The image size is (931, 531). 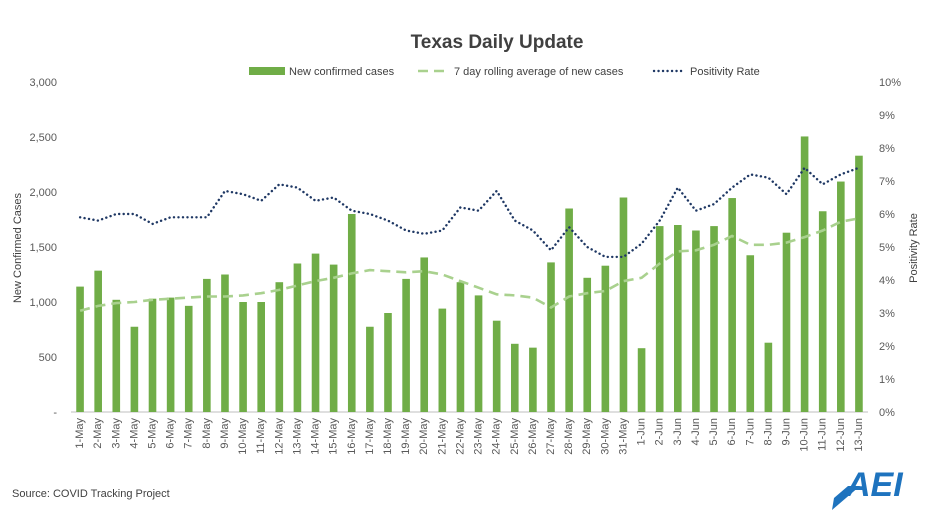 What do you see at coordinates (352, 436) in the screenshot?
I see `x-tick-label: 16-May` at bounding box center [352, 436].